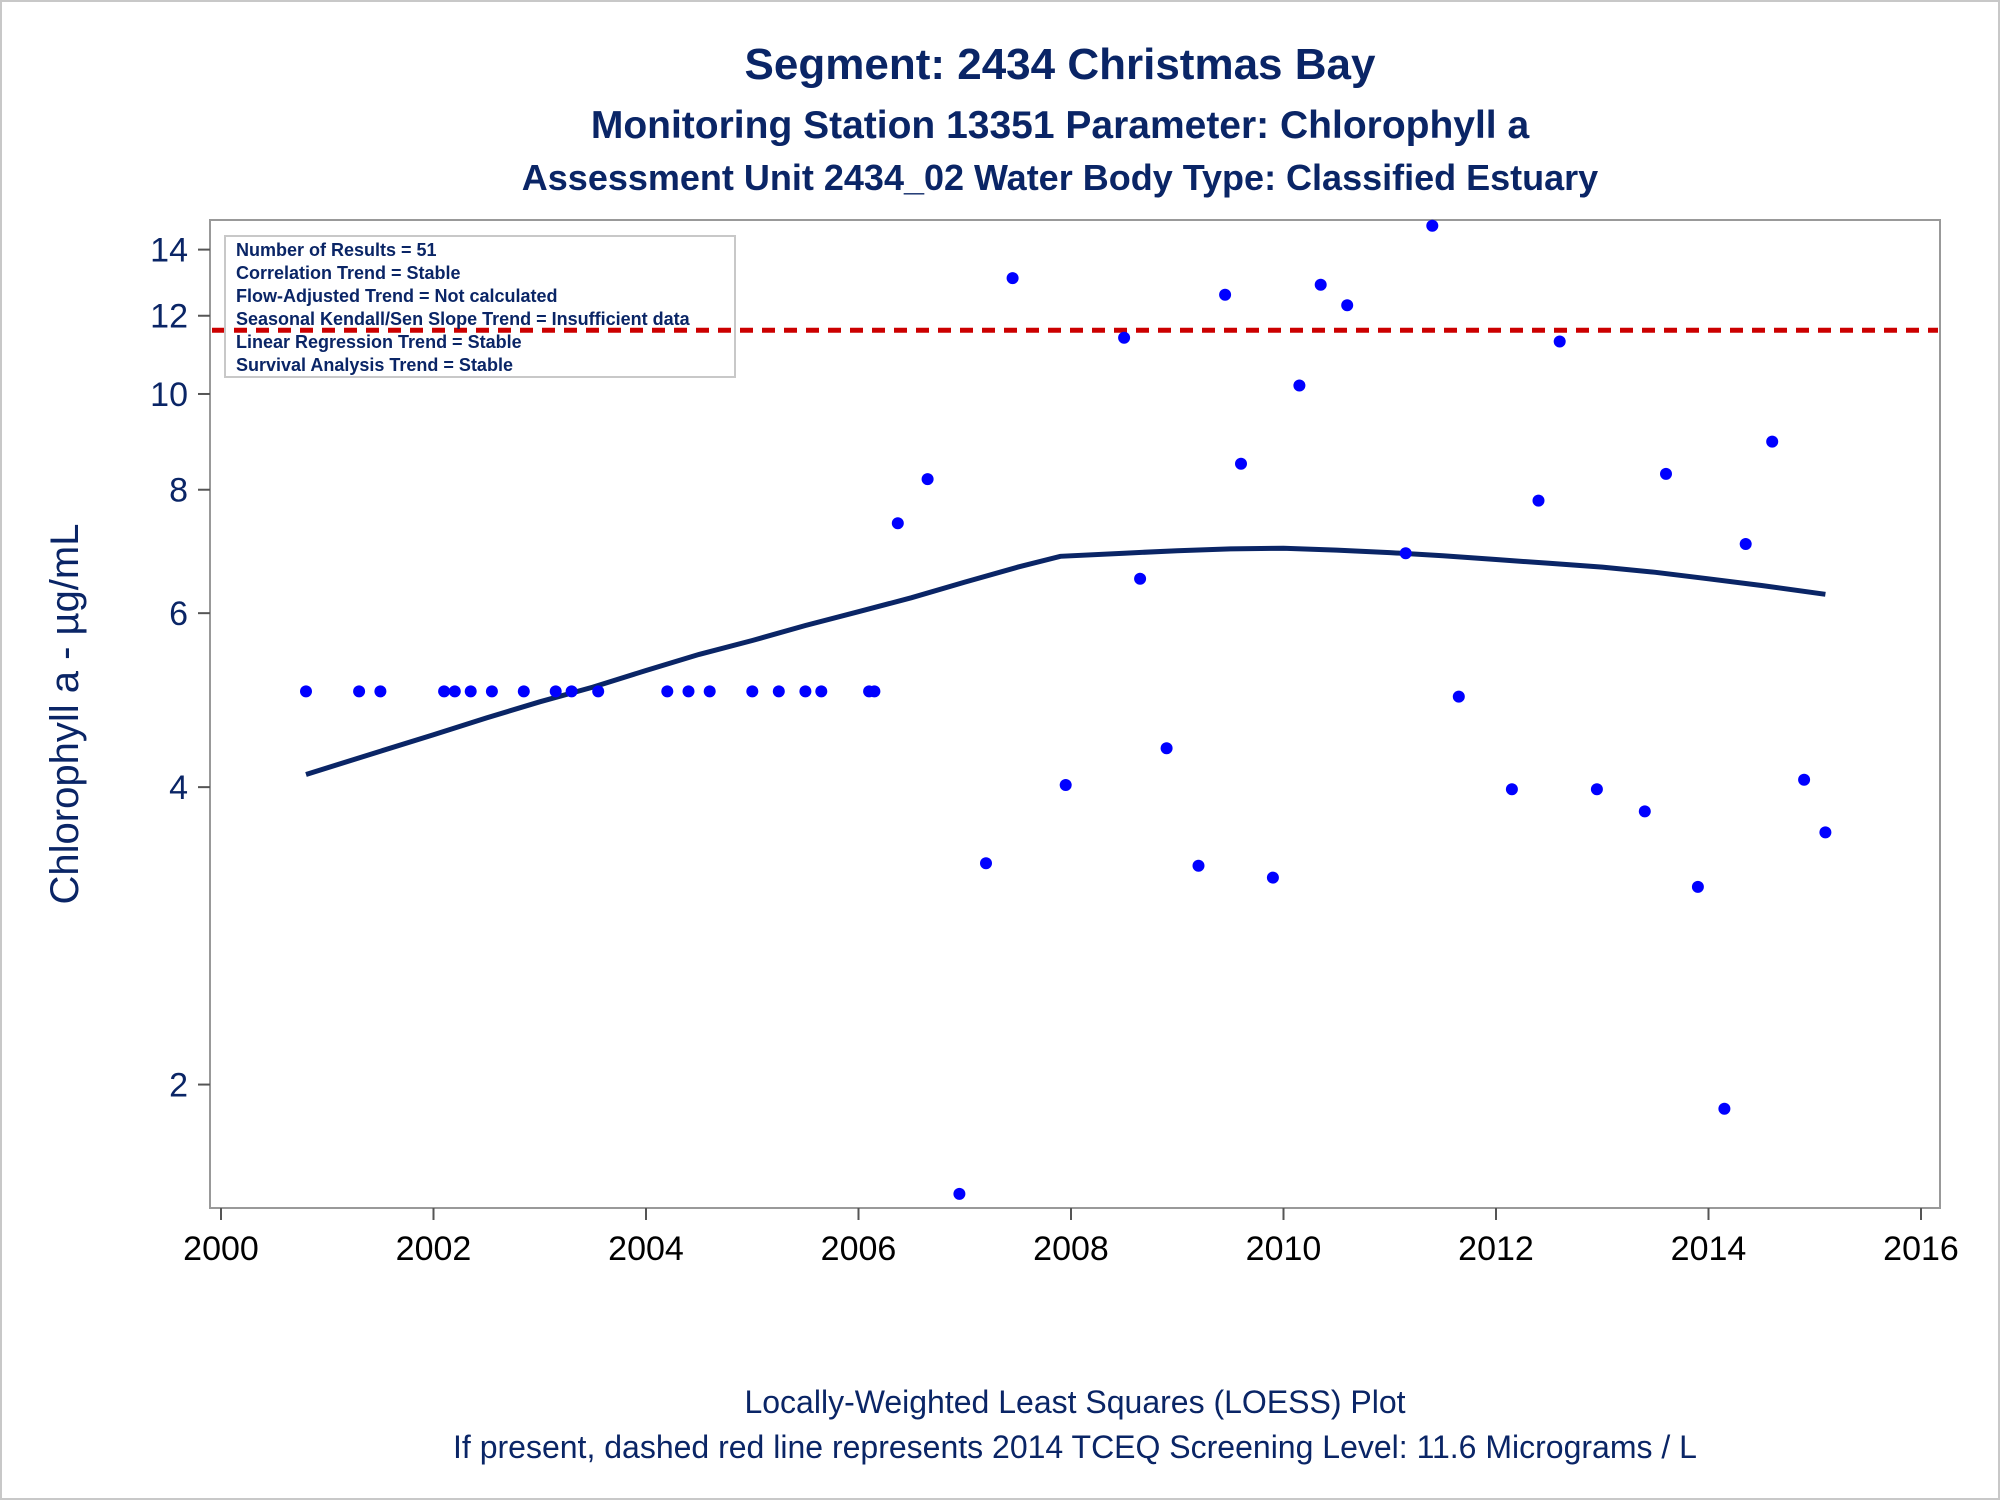 This screenshot has height=1500, width=2000. What do you see at coordinates (178, 1086) in the screenshot?
I see `y-tick-label: 2` at bounding box center [178, 1086].